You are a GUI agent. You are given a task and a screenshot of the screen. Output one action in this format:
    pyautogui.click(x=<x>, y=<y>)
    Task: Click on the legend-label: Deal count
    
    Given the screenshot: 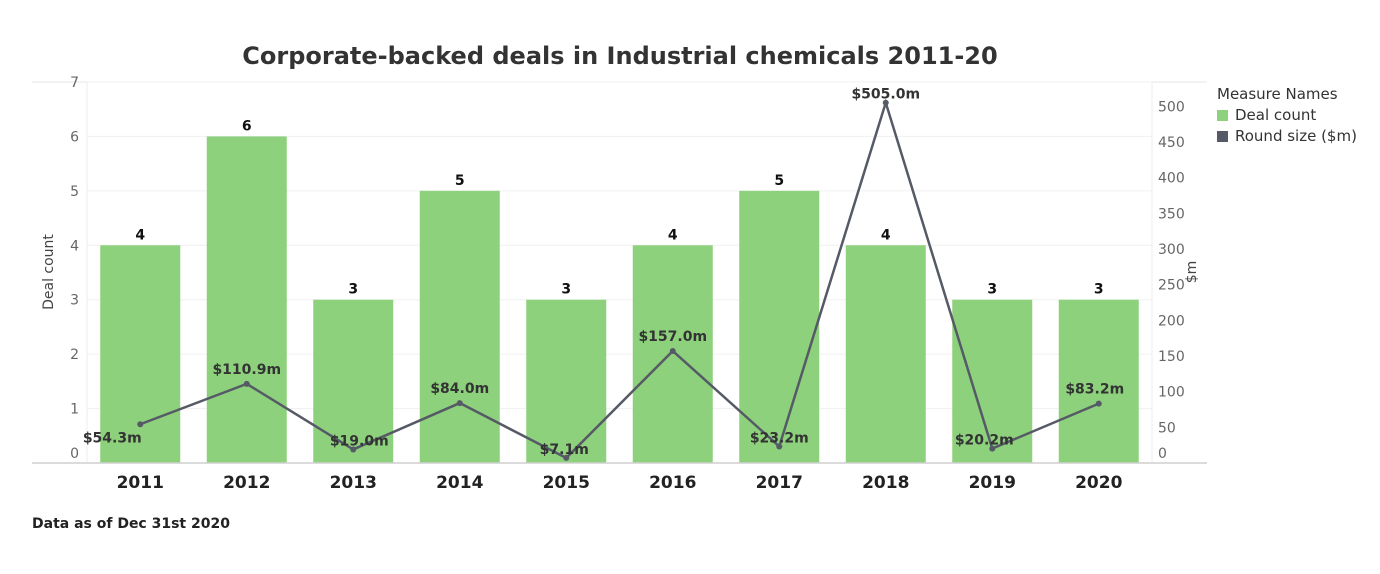 What is the action you would take?
    pyautogui.click(x=1276, y=115)
    